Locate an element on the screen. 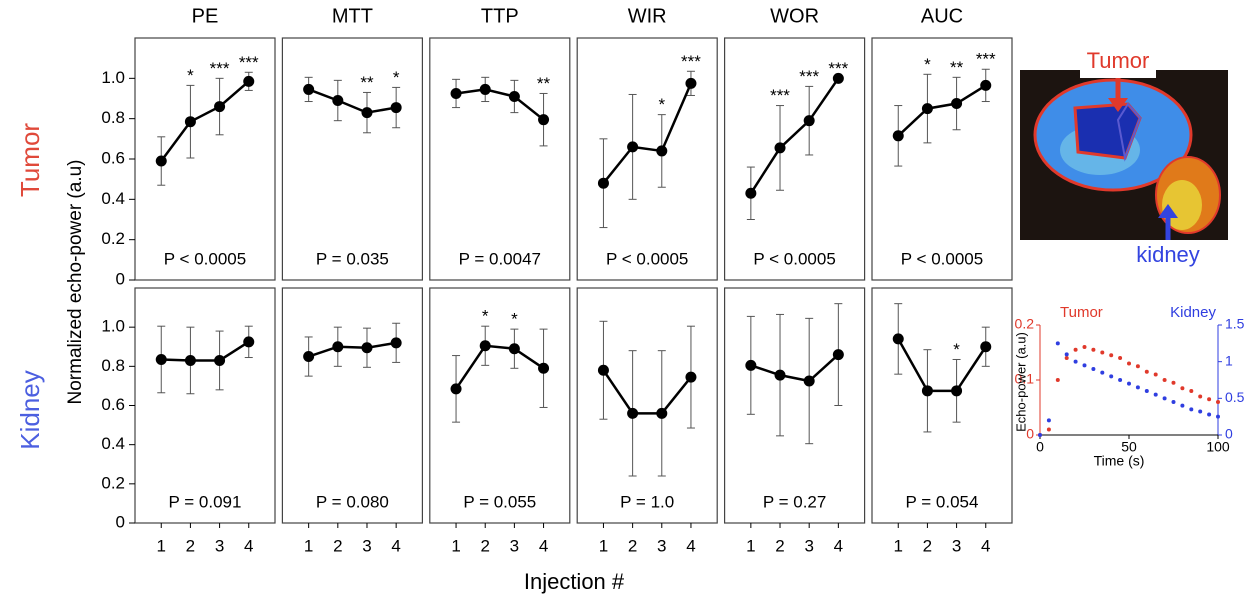 The image size is (1258, 600). p-value: P = 0.035 is located at coordinates (352, 258).